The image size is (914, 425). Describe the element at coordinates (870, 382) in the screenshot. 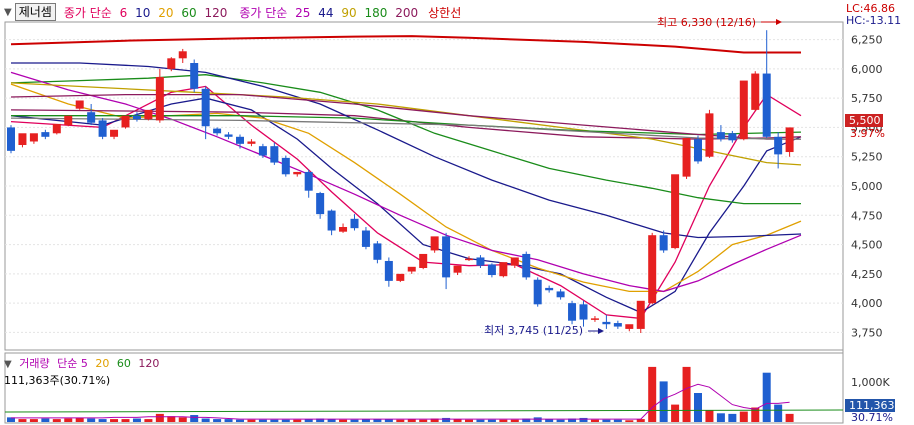

I see `volume-tick-1000k: 1,000K` at that location.